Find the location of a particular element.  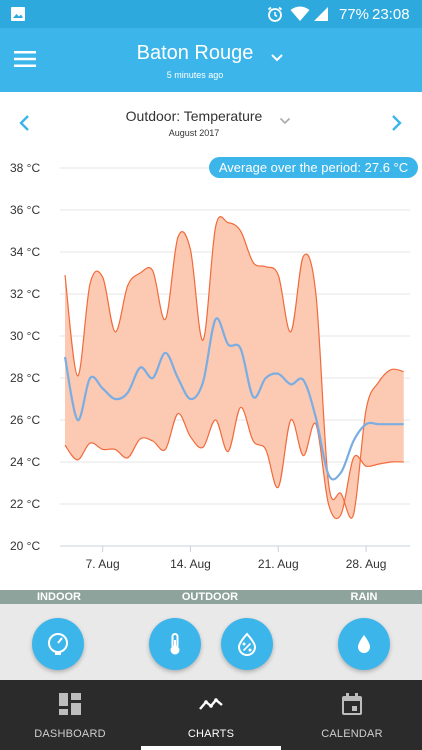

x-tick-label: 21. Aug is located at coordinates (278, 564).